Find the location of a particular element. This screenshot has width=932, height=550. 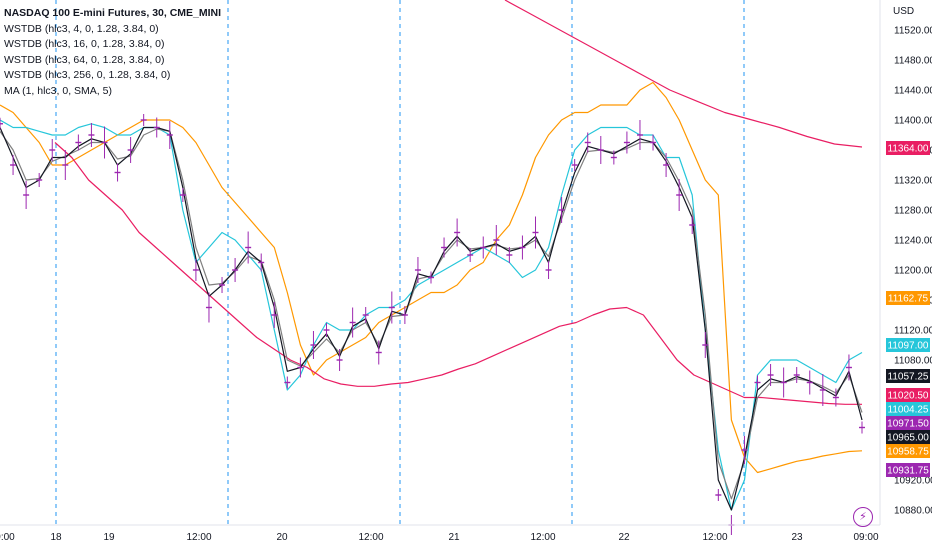

time-tick-label: 20 is located at coordinates (282, 537).